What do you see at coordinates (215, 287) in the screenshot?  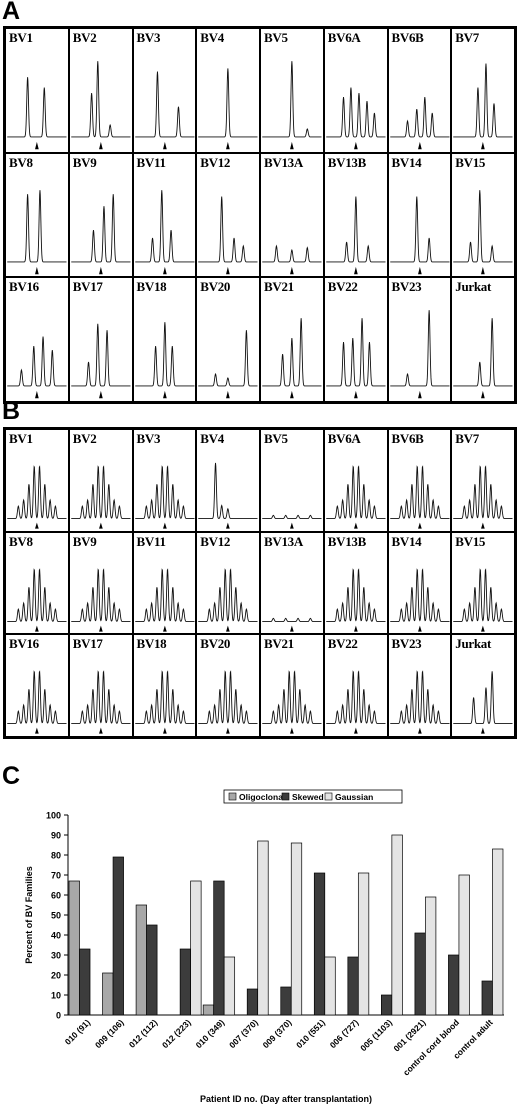 I see `panel-a-cell-label: BV20` at bounding box center [215, 287].